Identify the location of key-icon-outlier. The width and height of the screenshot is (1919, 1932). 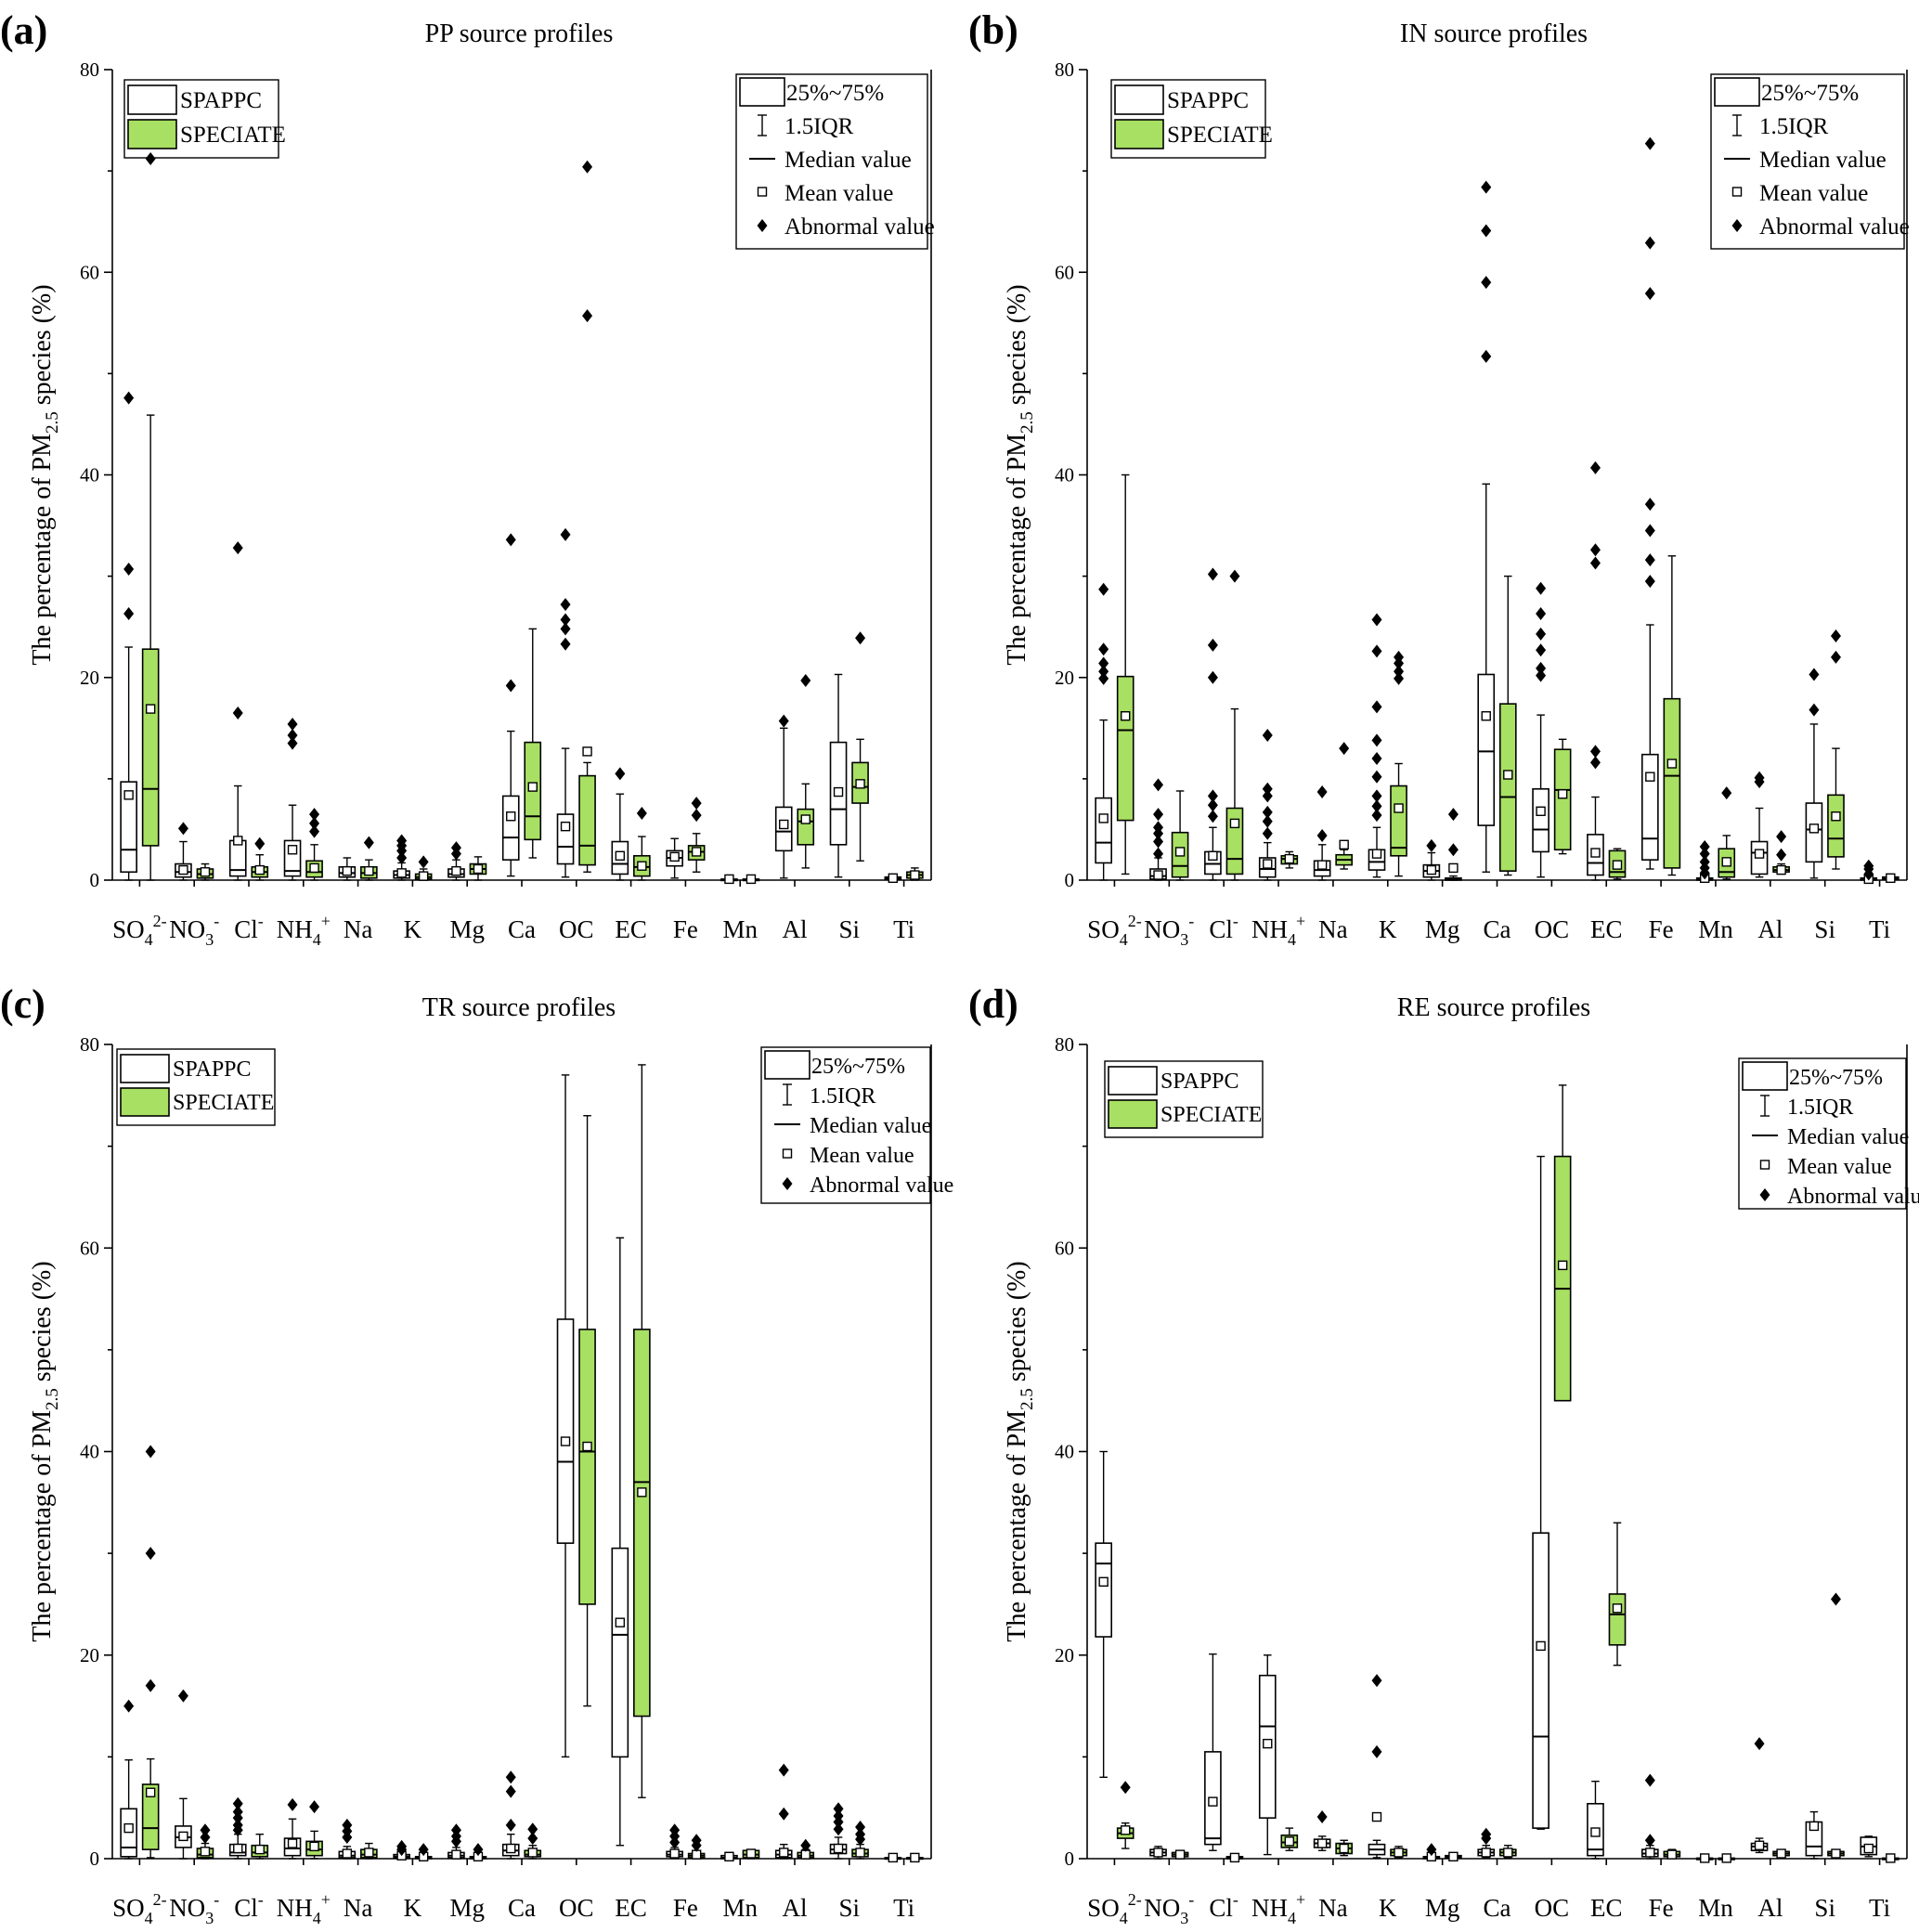
(762, 225).